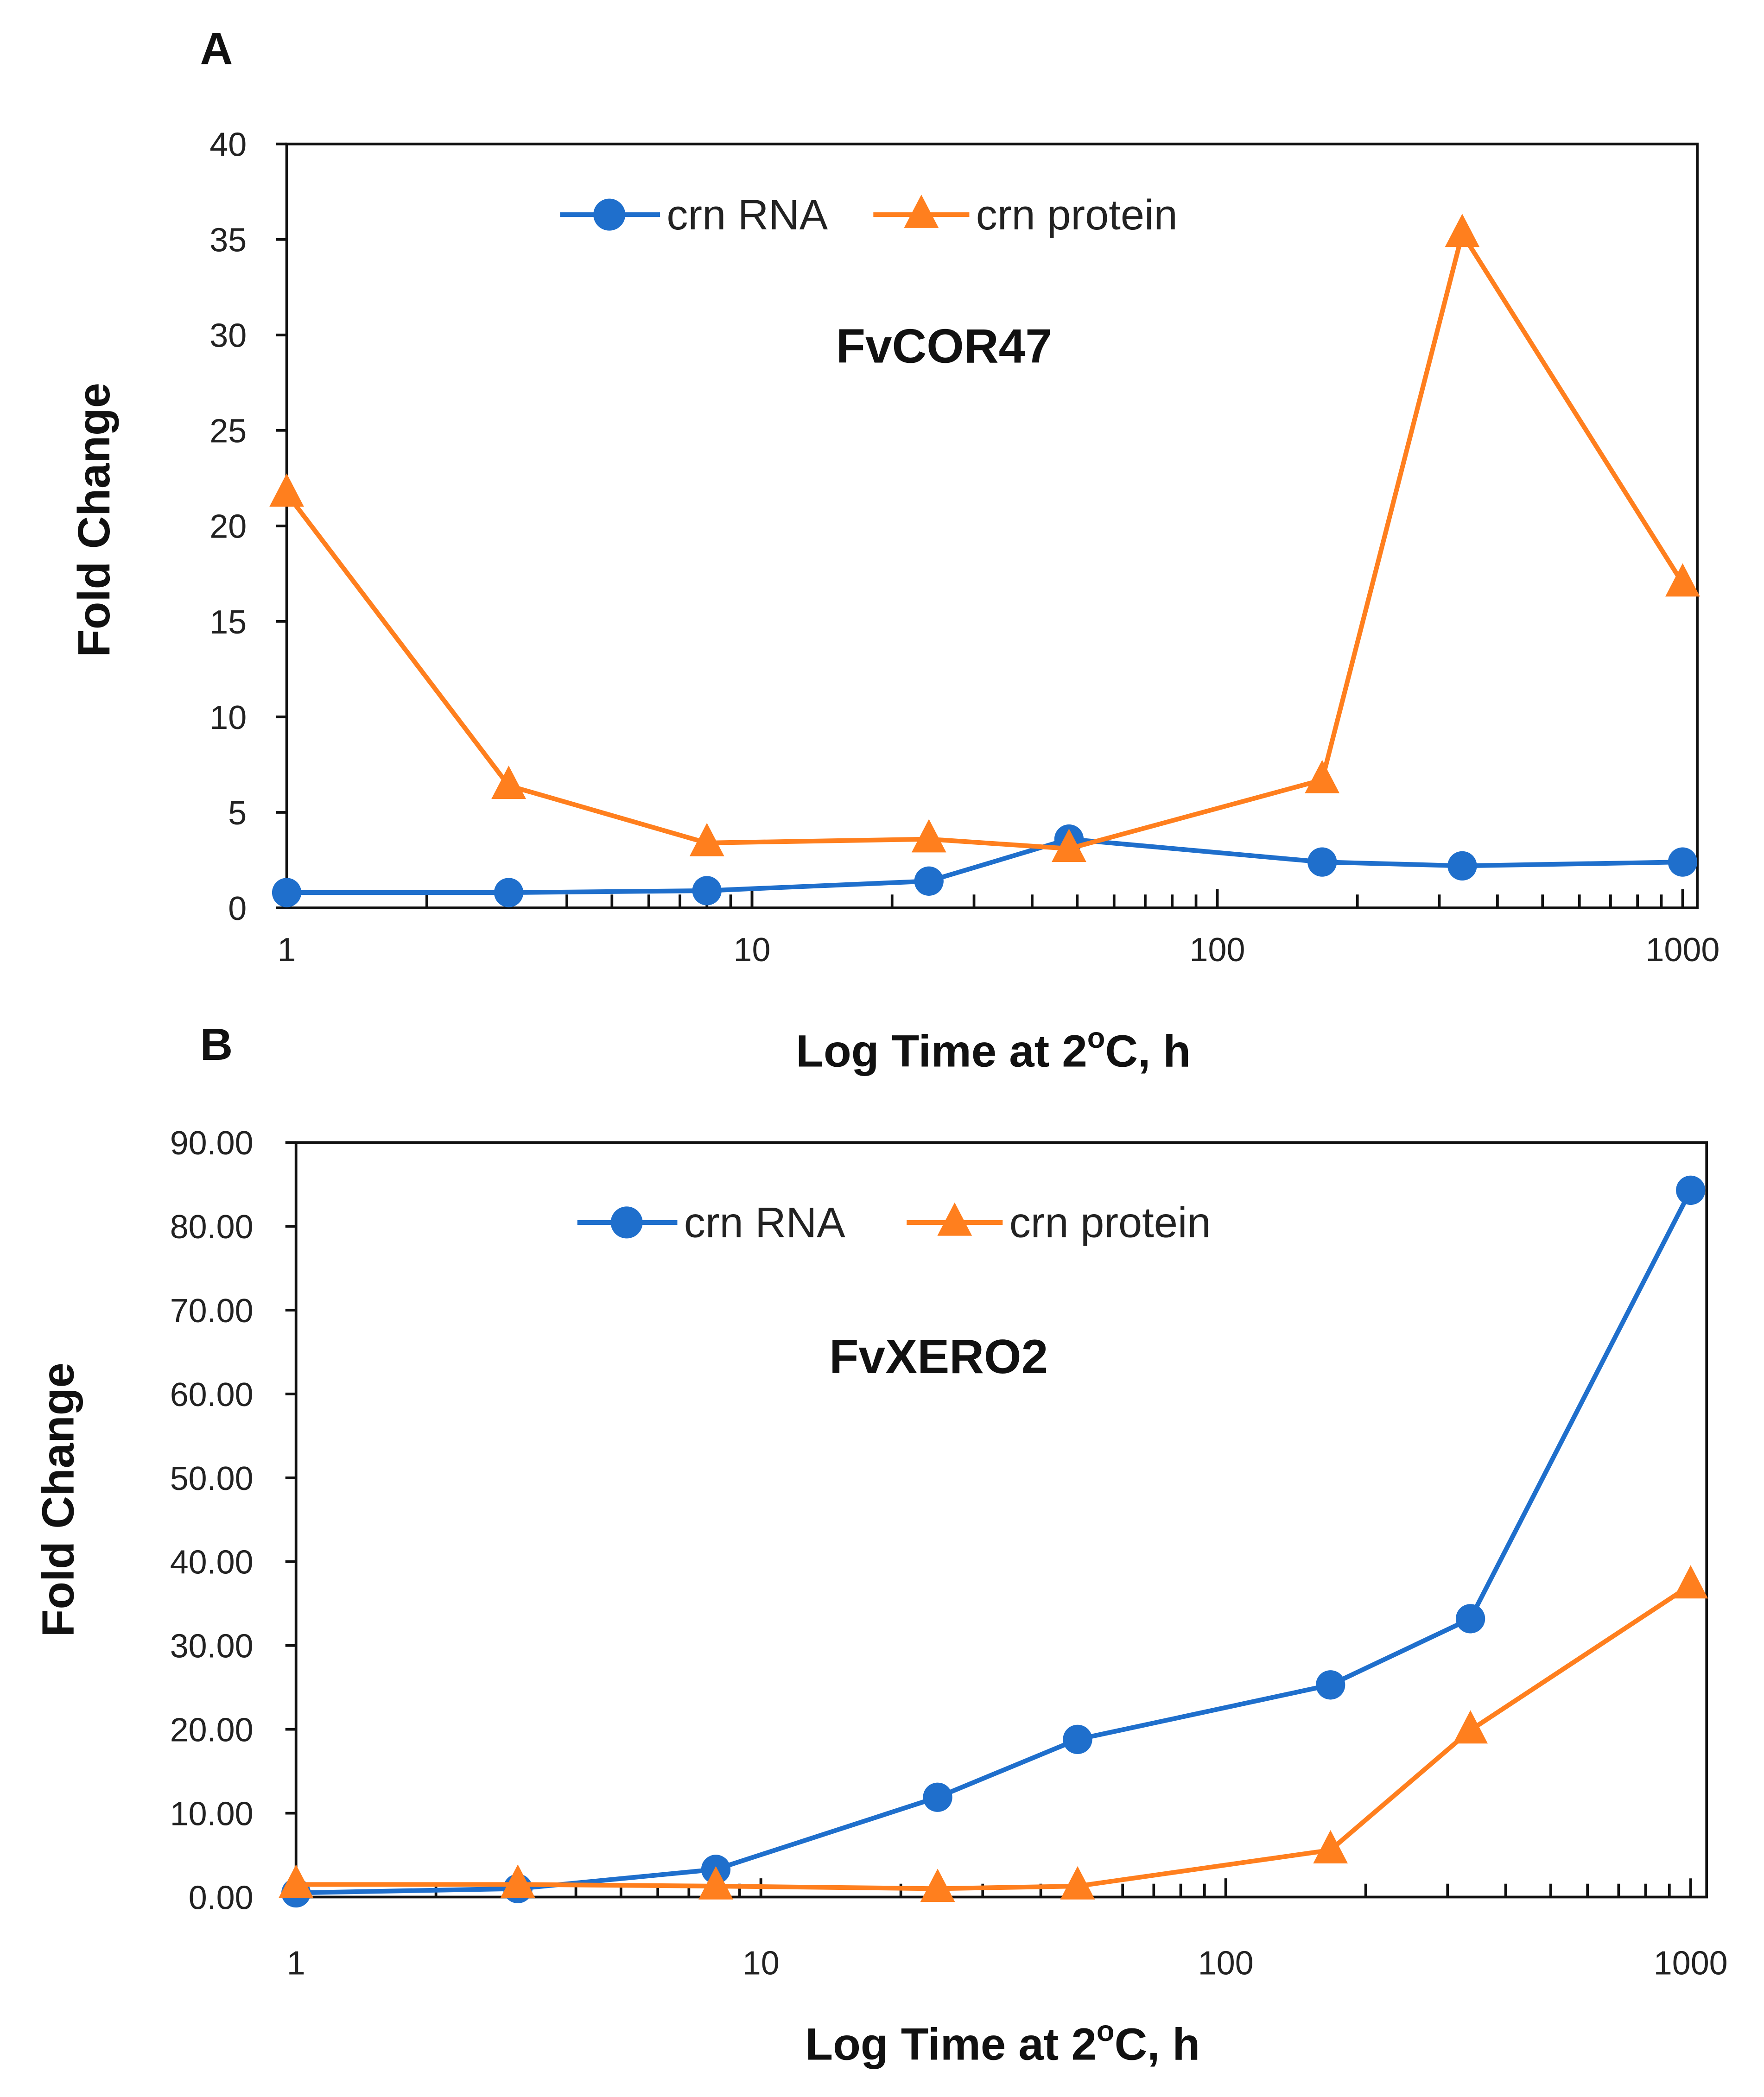  I want to click on y-tick-label: 30, so click(228, 336).